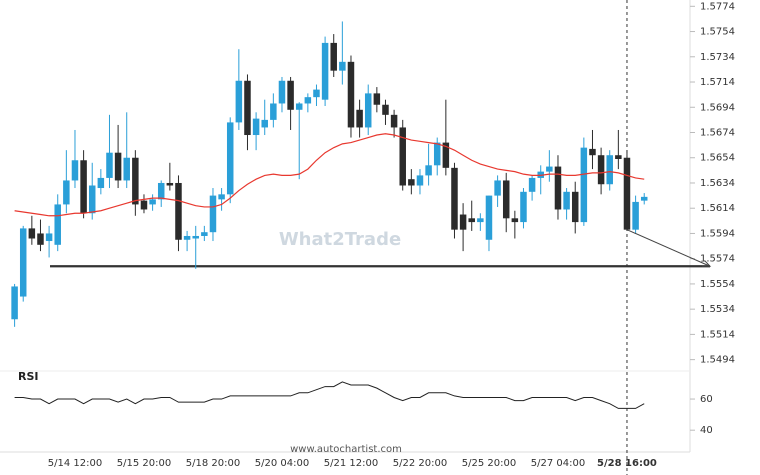 The image size is (760, 475). I want to click on watermark: What2Trade, so click(340, 239).